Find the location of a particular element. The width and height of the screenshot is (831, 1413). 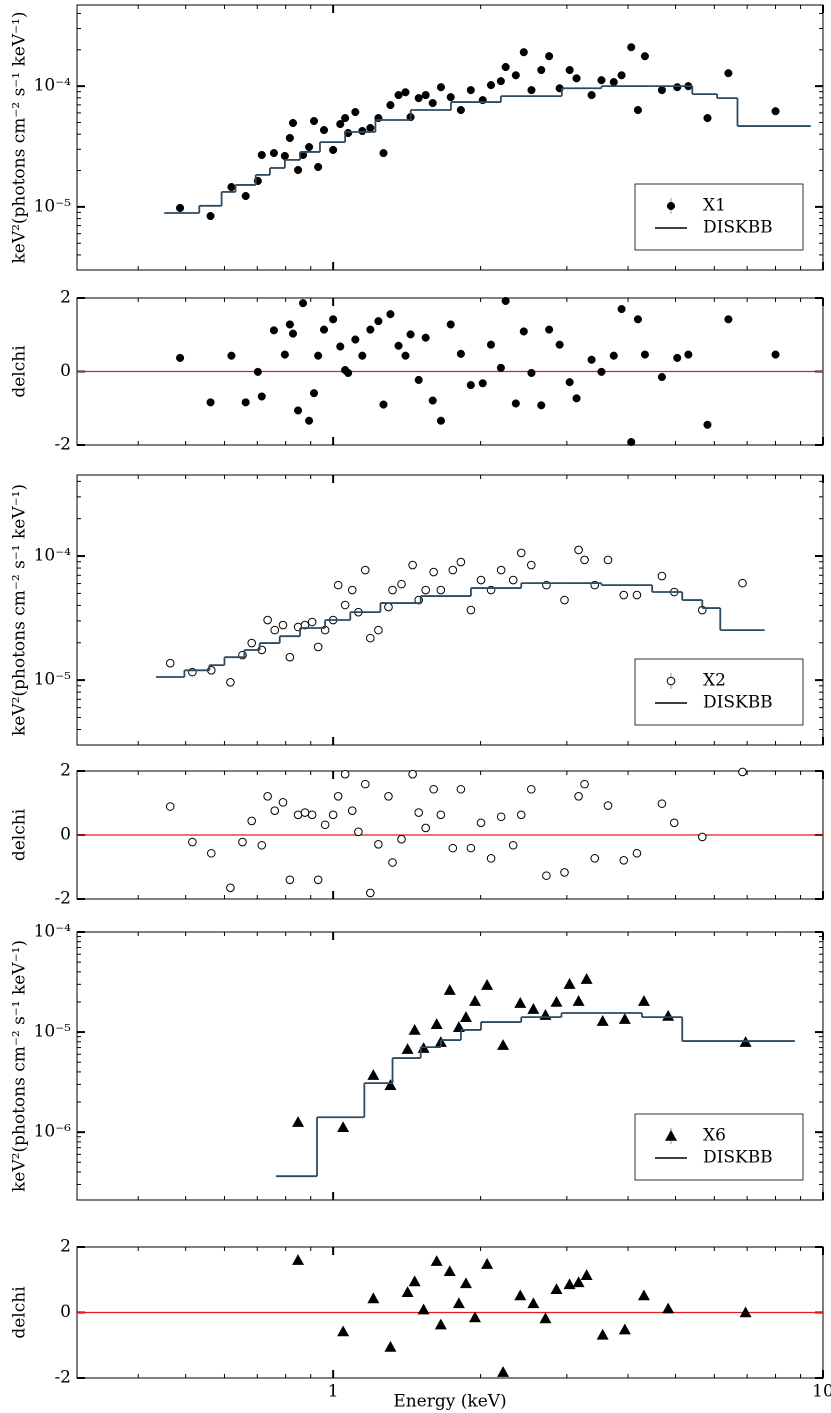

y-axis-label: keV²(photons cm⁻² s⁻¹ keV⁻¹) is located at coordinates (20, 1066).